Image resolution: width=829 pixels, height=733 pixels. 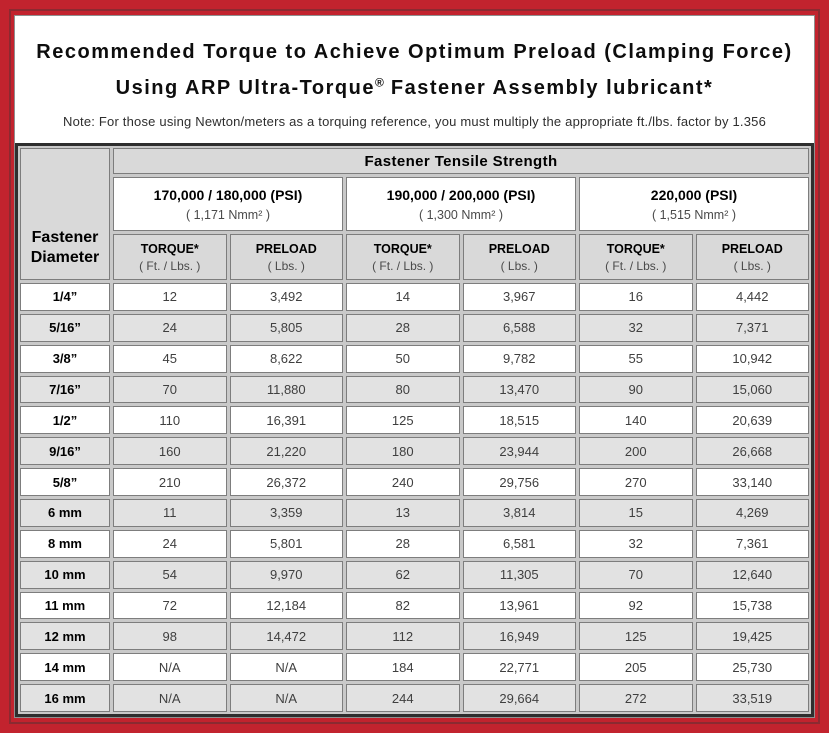 What do you see at coordinates (752, 297) in the screenshot?
I see `preload-value-cell: 4,442` at bounding box center [752, 297].